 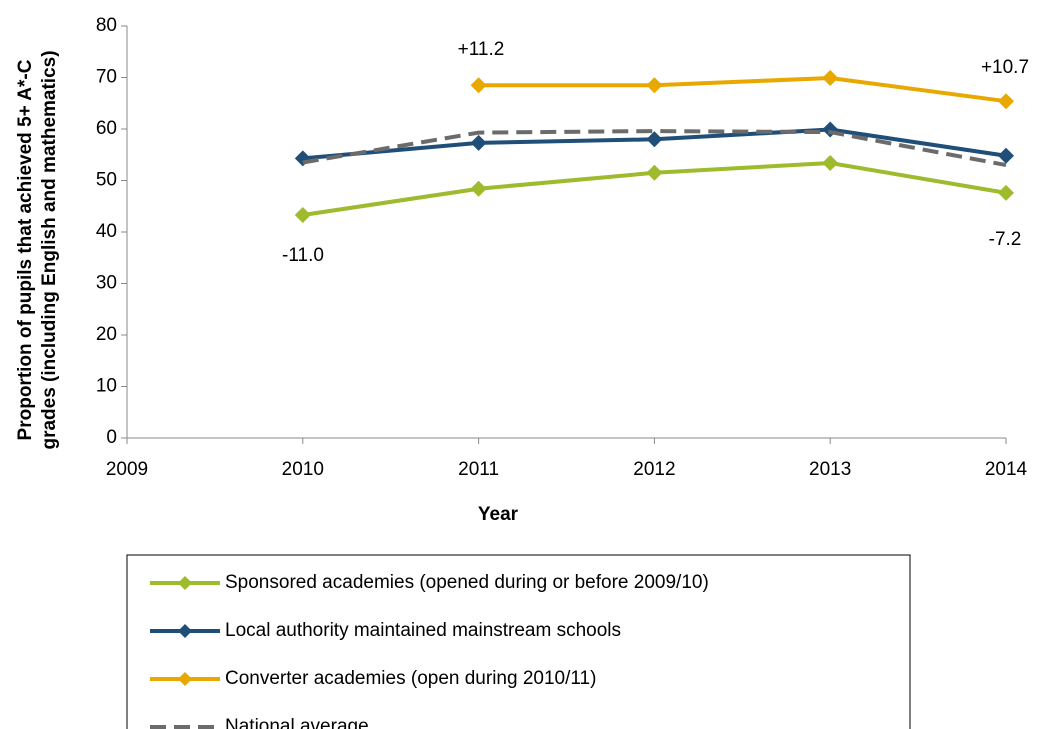 I want to click on legend-label: National average, so click(x=297, y=722).